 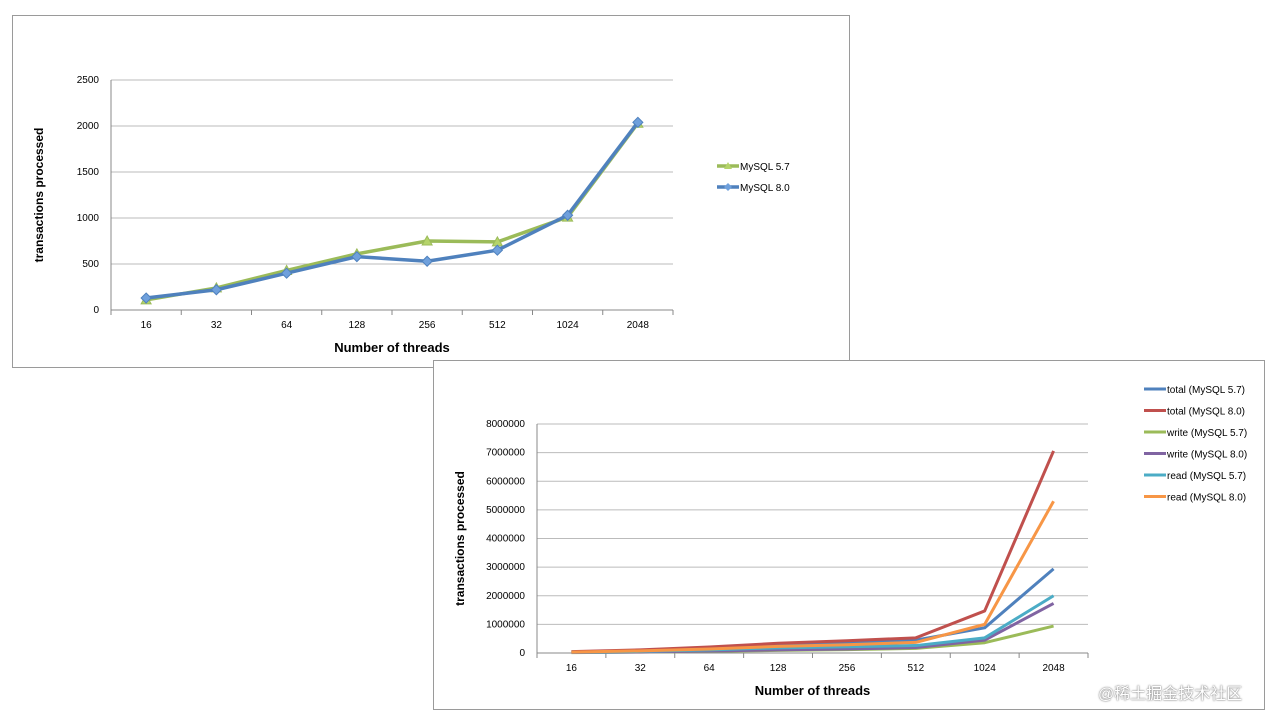 What do you see at coordinates (88, 172) in the screenshot?
I see `y-tick-label: 1500` at bounding box center [88, 172].